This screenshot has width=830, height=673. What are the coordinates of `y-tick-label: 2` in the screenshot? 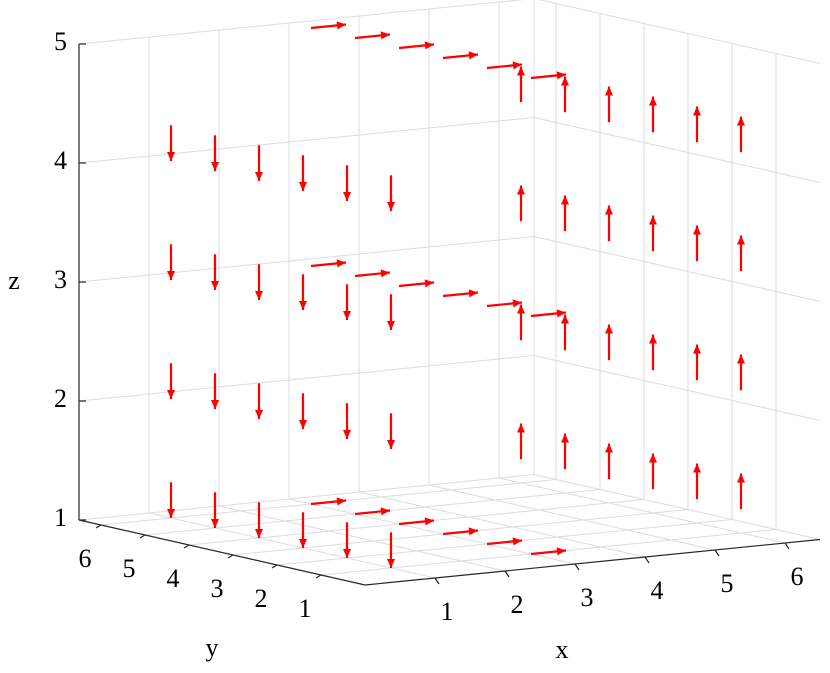 It's located at (261, 598).